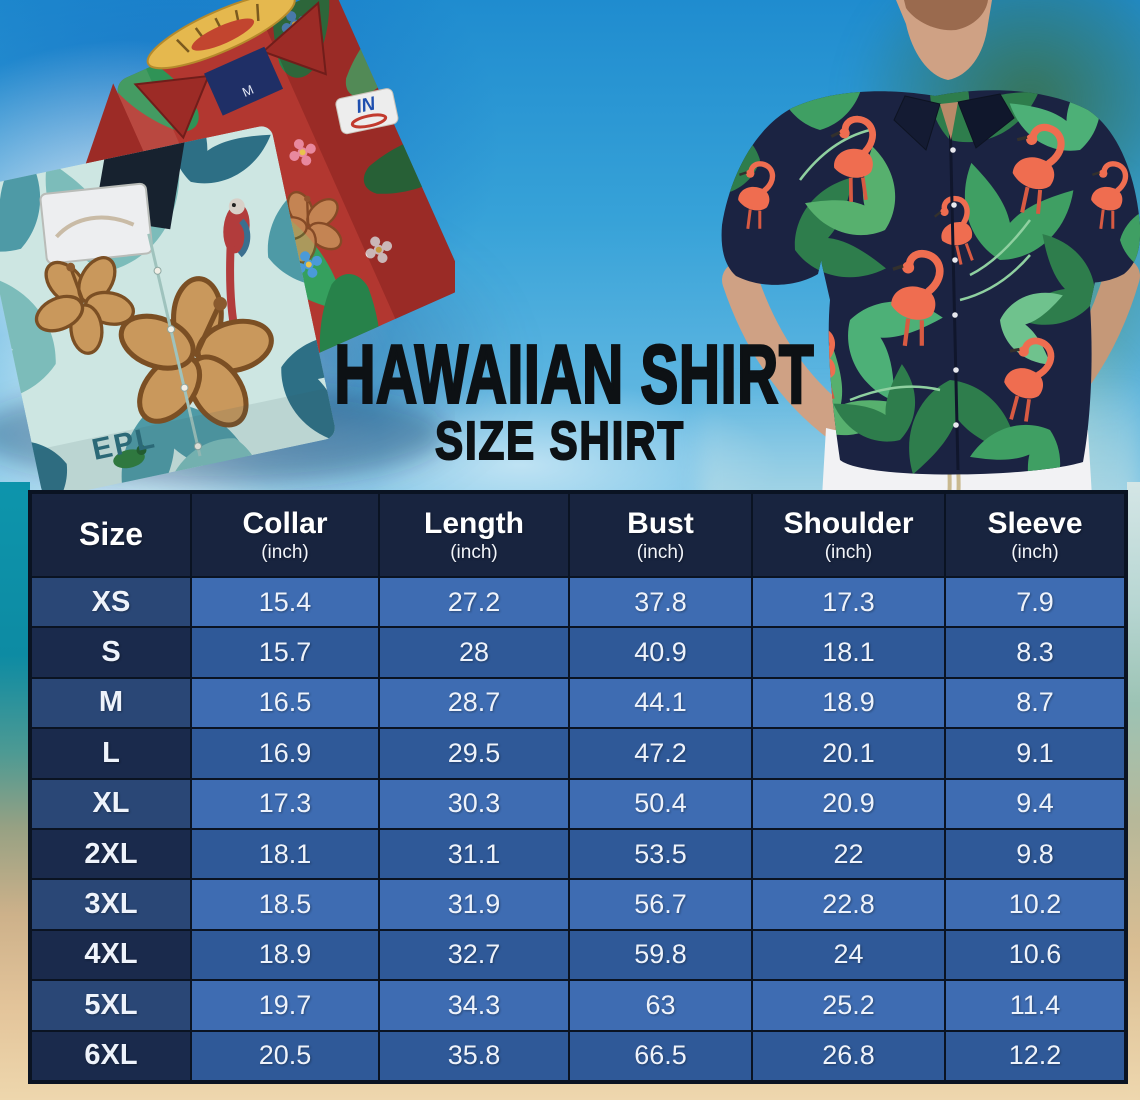 The image size is (1140, 1100). I want to click on value-cell: 18.5, so click(285, 904).